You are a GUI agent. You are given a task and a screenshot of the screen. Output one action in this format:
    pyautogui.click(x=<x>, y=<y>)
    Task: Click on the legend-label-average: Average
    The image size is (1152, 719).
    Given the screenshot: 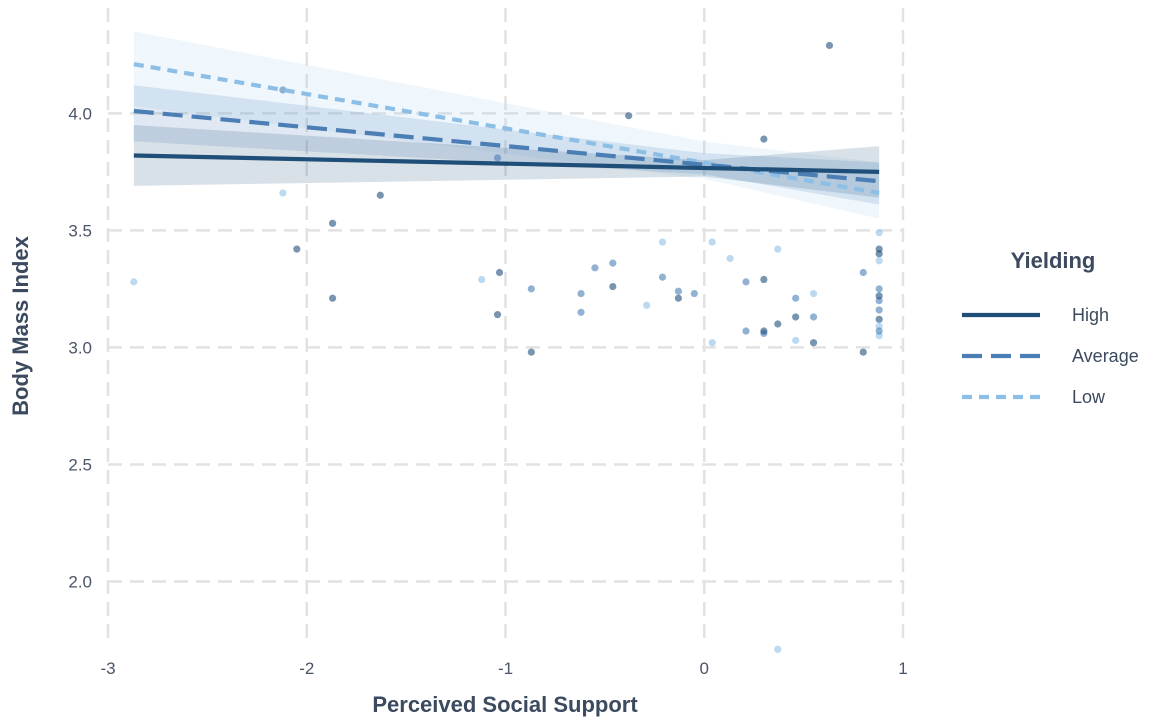 What is the action you would take?
    pyautogui.click(x=1105, y=356)
    